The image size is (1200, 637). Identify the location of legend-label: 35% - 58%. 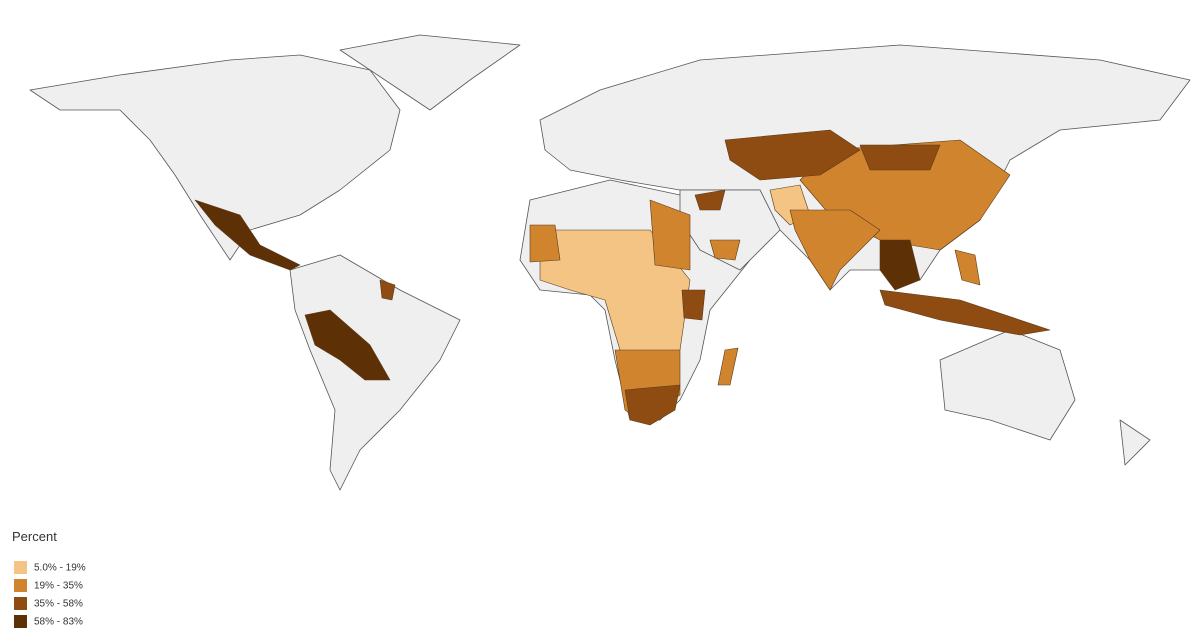
(58, 604).